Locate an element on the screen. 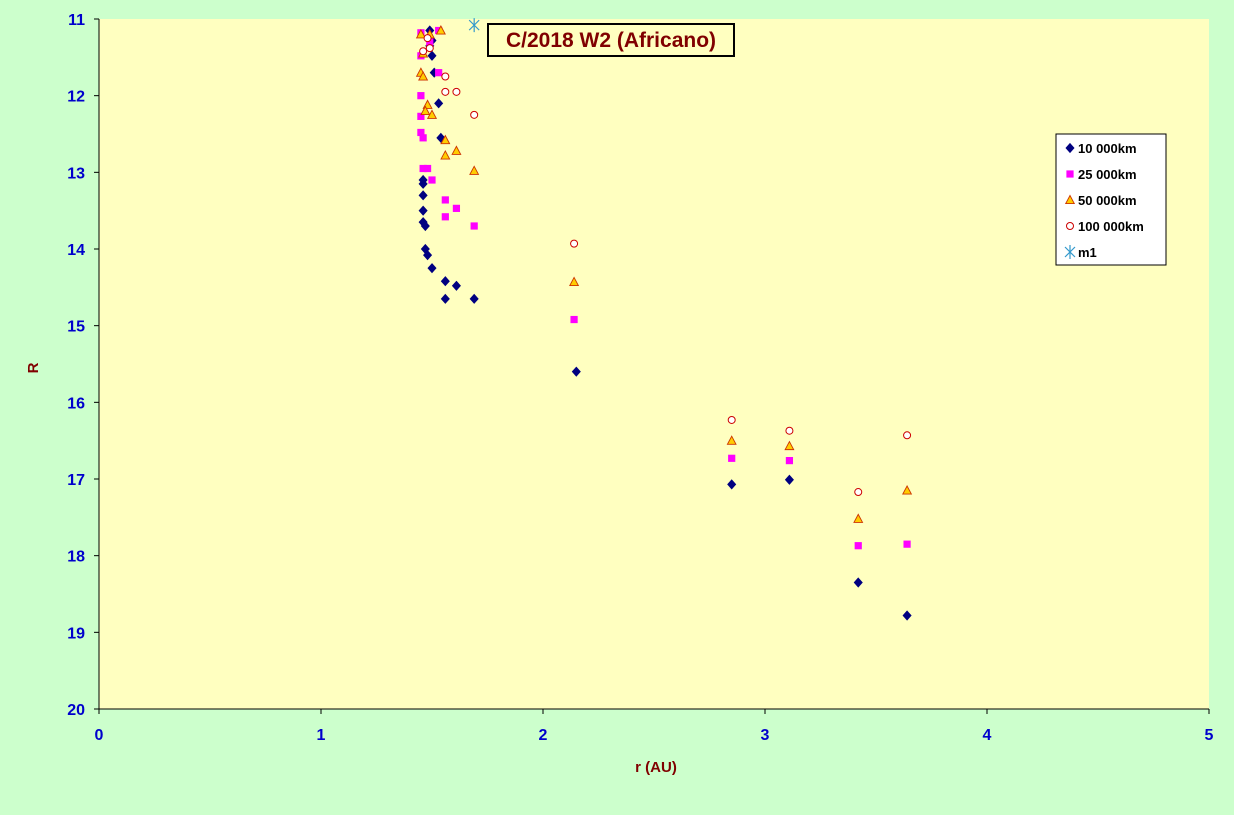  legend: 10 000km 25 000km 50 000km 100 000km m1 is located at coordinates (1111, 199).